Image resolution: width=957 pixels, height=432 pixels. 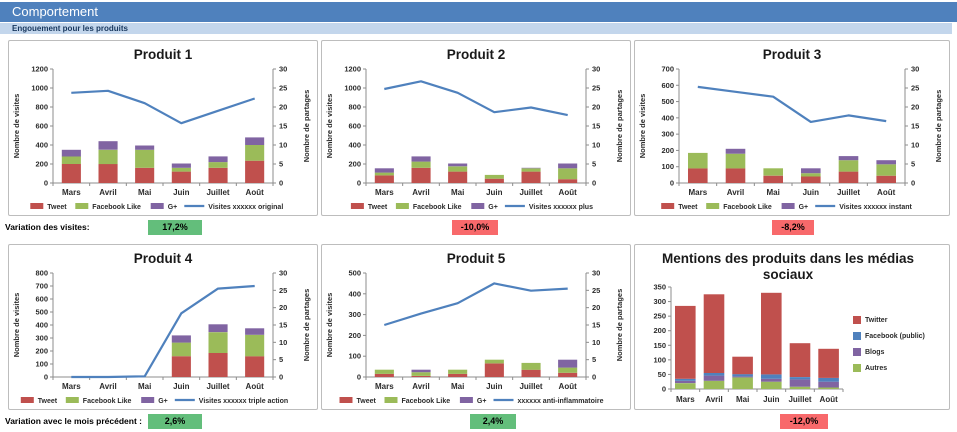 What do you see at coordinates (804, 421) in the screenshot?
I see `variation-badge-mentions: -12,0%` at bounding box center [804, 421].